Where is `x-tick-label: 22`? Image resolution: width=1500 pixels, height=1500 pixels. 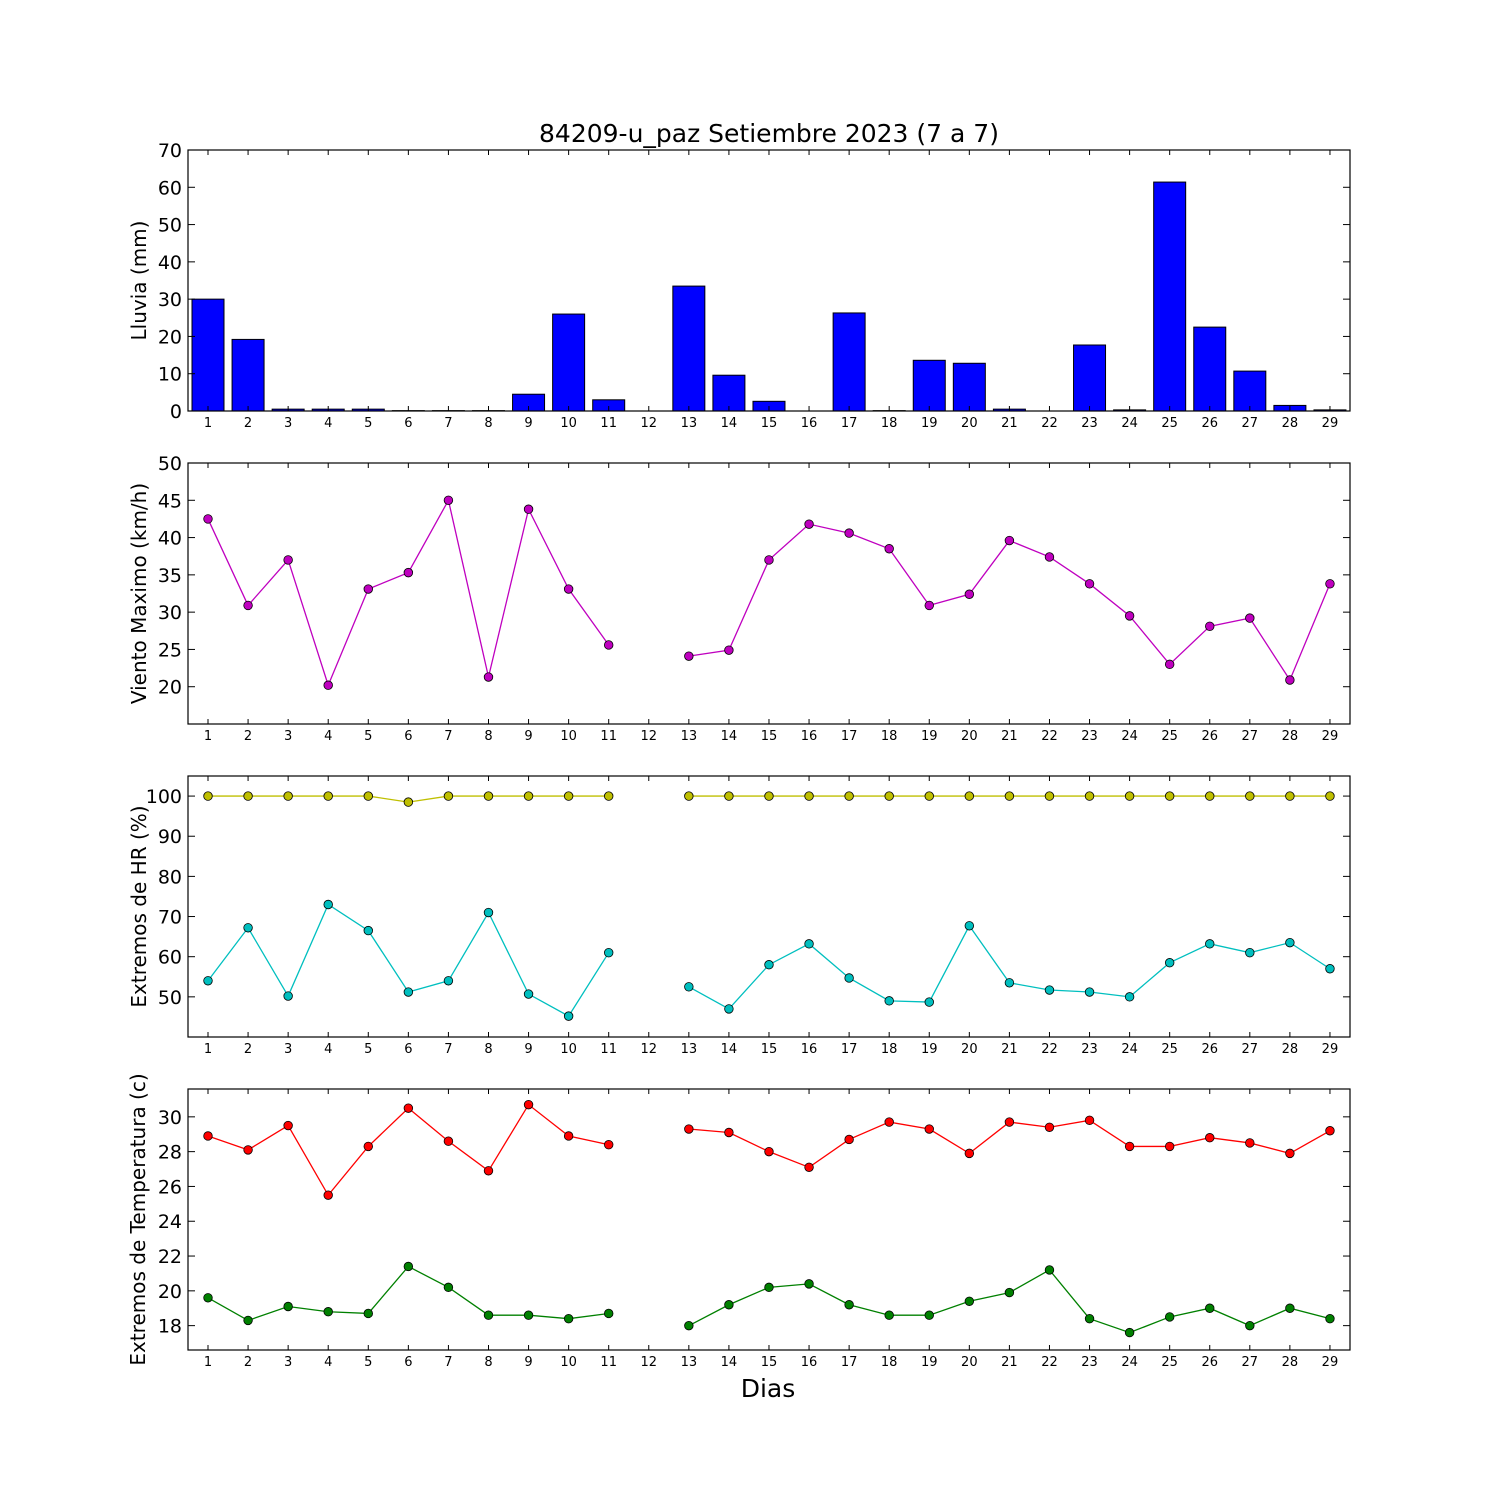 x-tick-label: 22 is located at coordinates (1049, 1362).